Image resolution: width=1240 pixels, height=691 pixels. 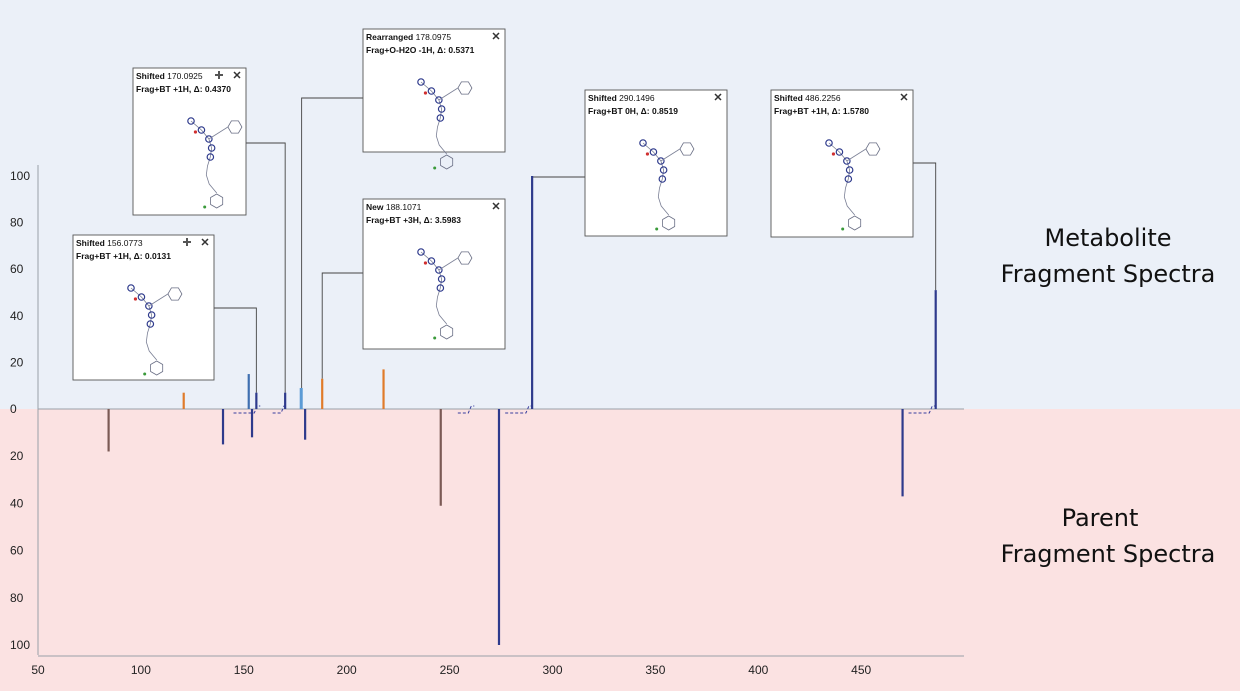 What do you see at coordinates (17, 269) in the screenshot?
I see `y-tick-label-top: 60` at bounding box center [17, 269].